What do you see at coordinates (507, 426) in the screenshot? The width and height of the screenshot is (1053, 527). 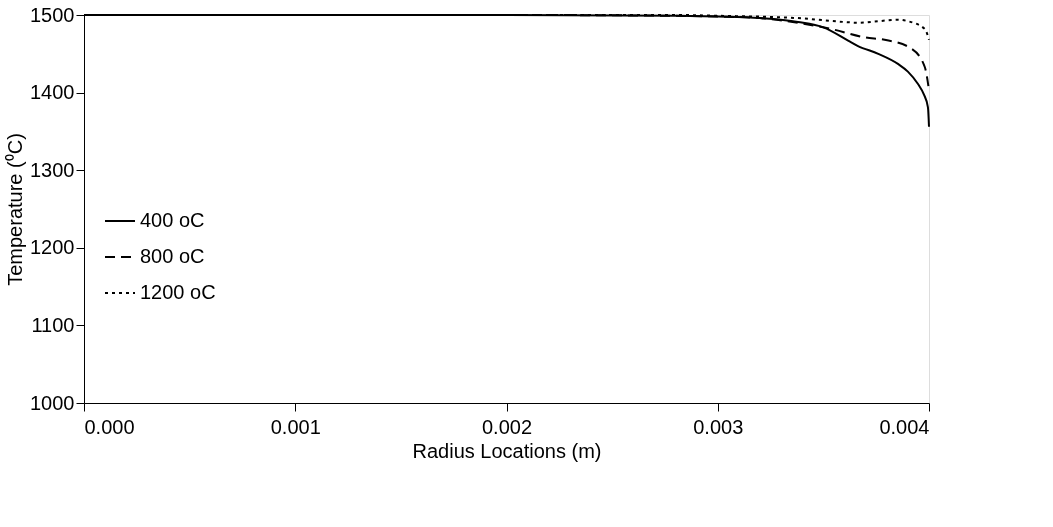 I see `x-tick-label: 0.002` at bounding box center [507, 426].